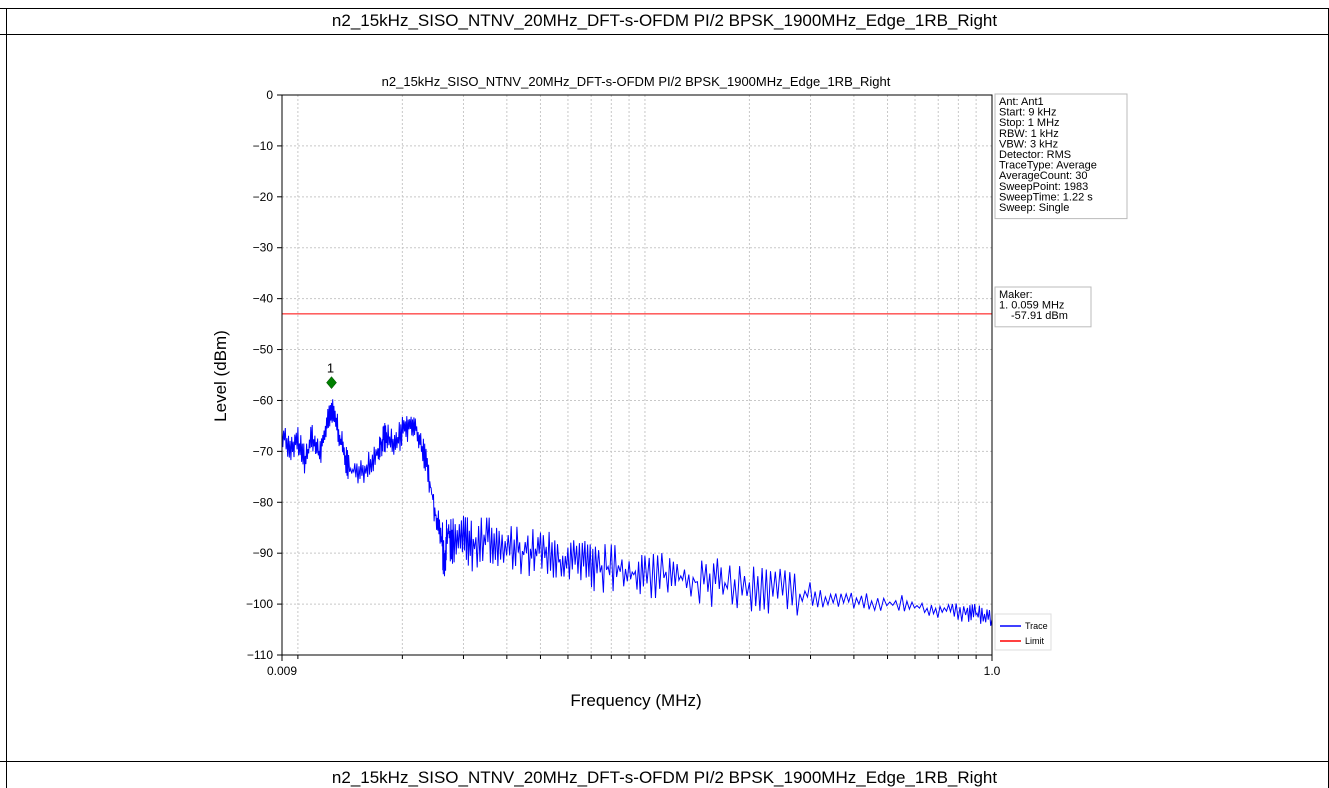 The image size is (1329, 788). I want to click on settings-line: AverageCount: 30, so click(1043, 176).